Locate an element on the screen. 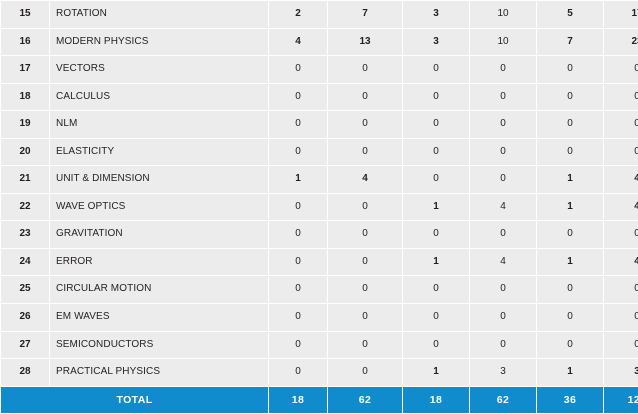 The width and height of the screenshot is (638, 414). table-row: 19NLM0000000.00 is located at coordinates (319, 124).